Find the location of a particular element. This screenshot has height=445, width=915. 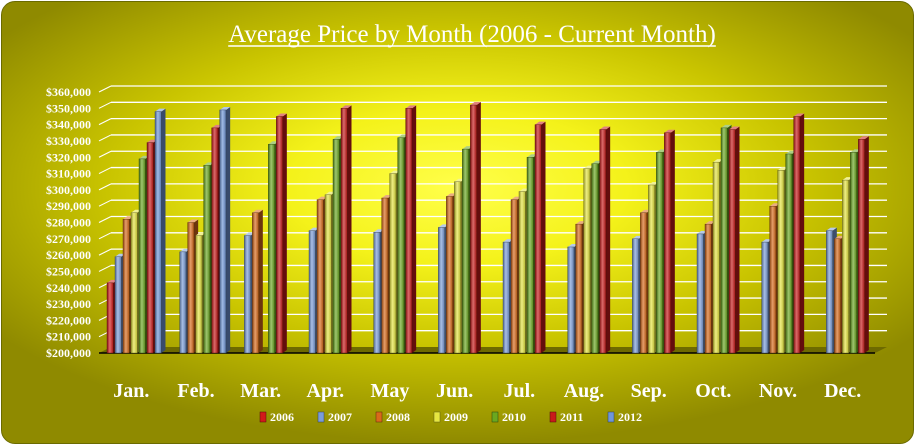

x-tick-label: Jan. is located at coordinates (131, 391).